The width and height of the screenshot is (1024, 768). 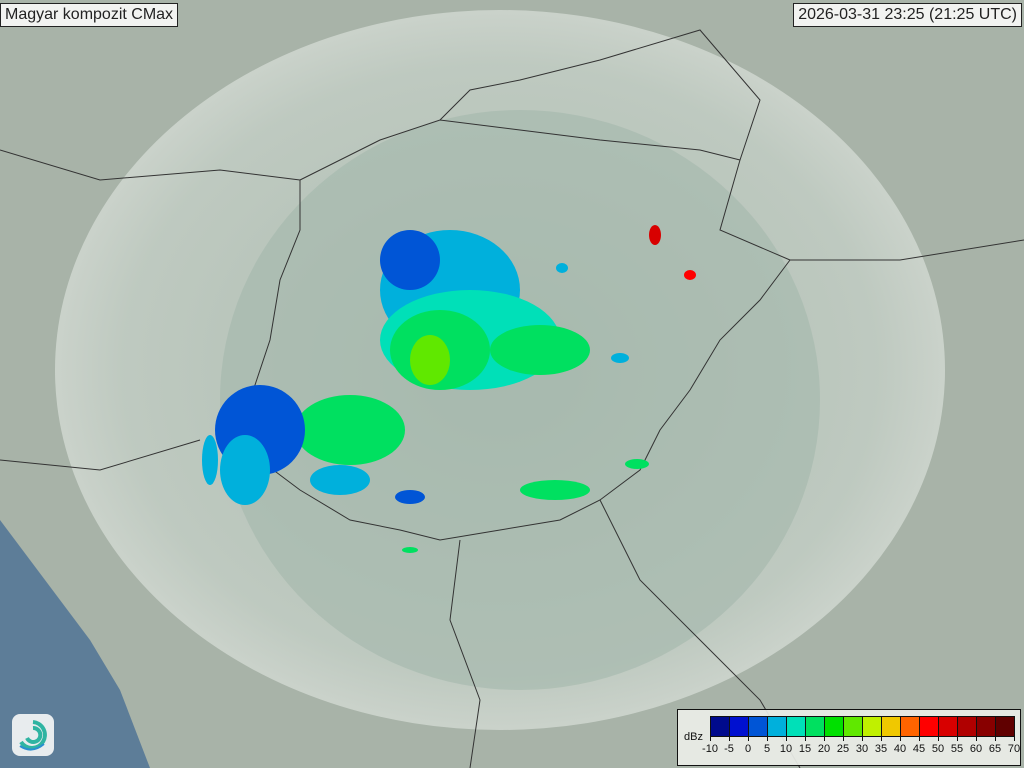 What do you see at coordinates (907, 15) in the screenshot?
I see `timestamp: 2026-03-31 23:25 (21:25 UTC)` at bounding box center [907, 15].